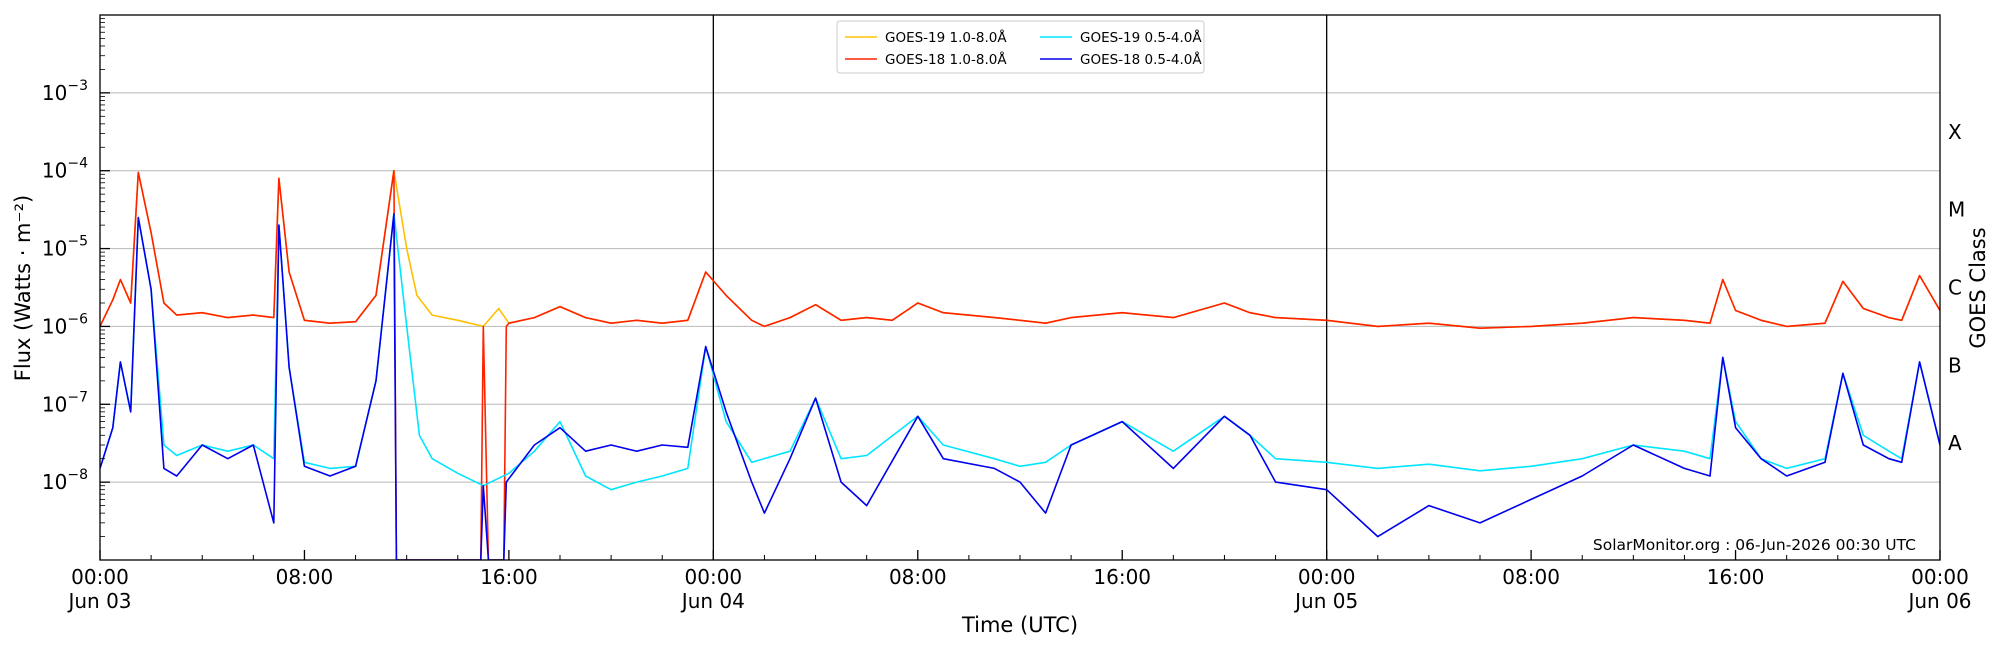 The image size is (2000, 650). I want to click on legend-entry-goes-18-1-0-8-0: GOES-18 1.0-8.0Å, so click(926, 59).